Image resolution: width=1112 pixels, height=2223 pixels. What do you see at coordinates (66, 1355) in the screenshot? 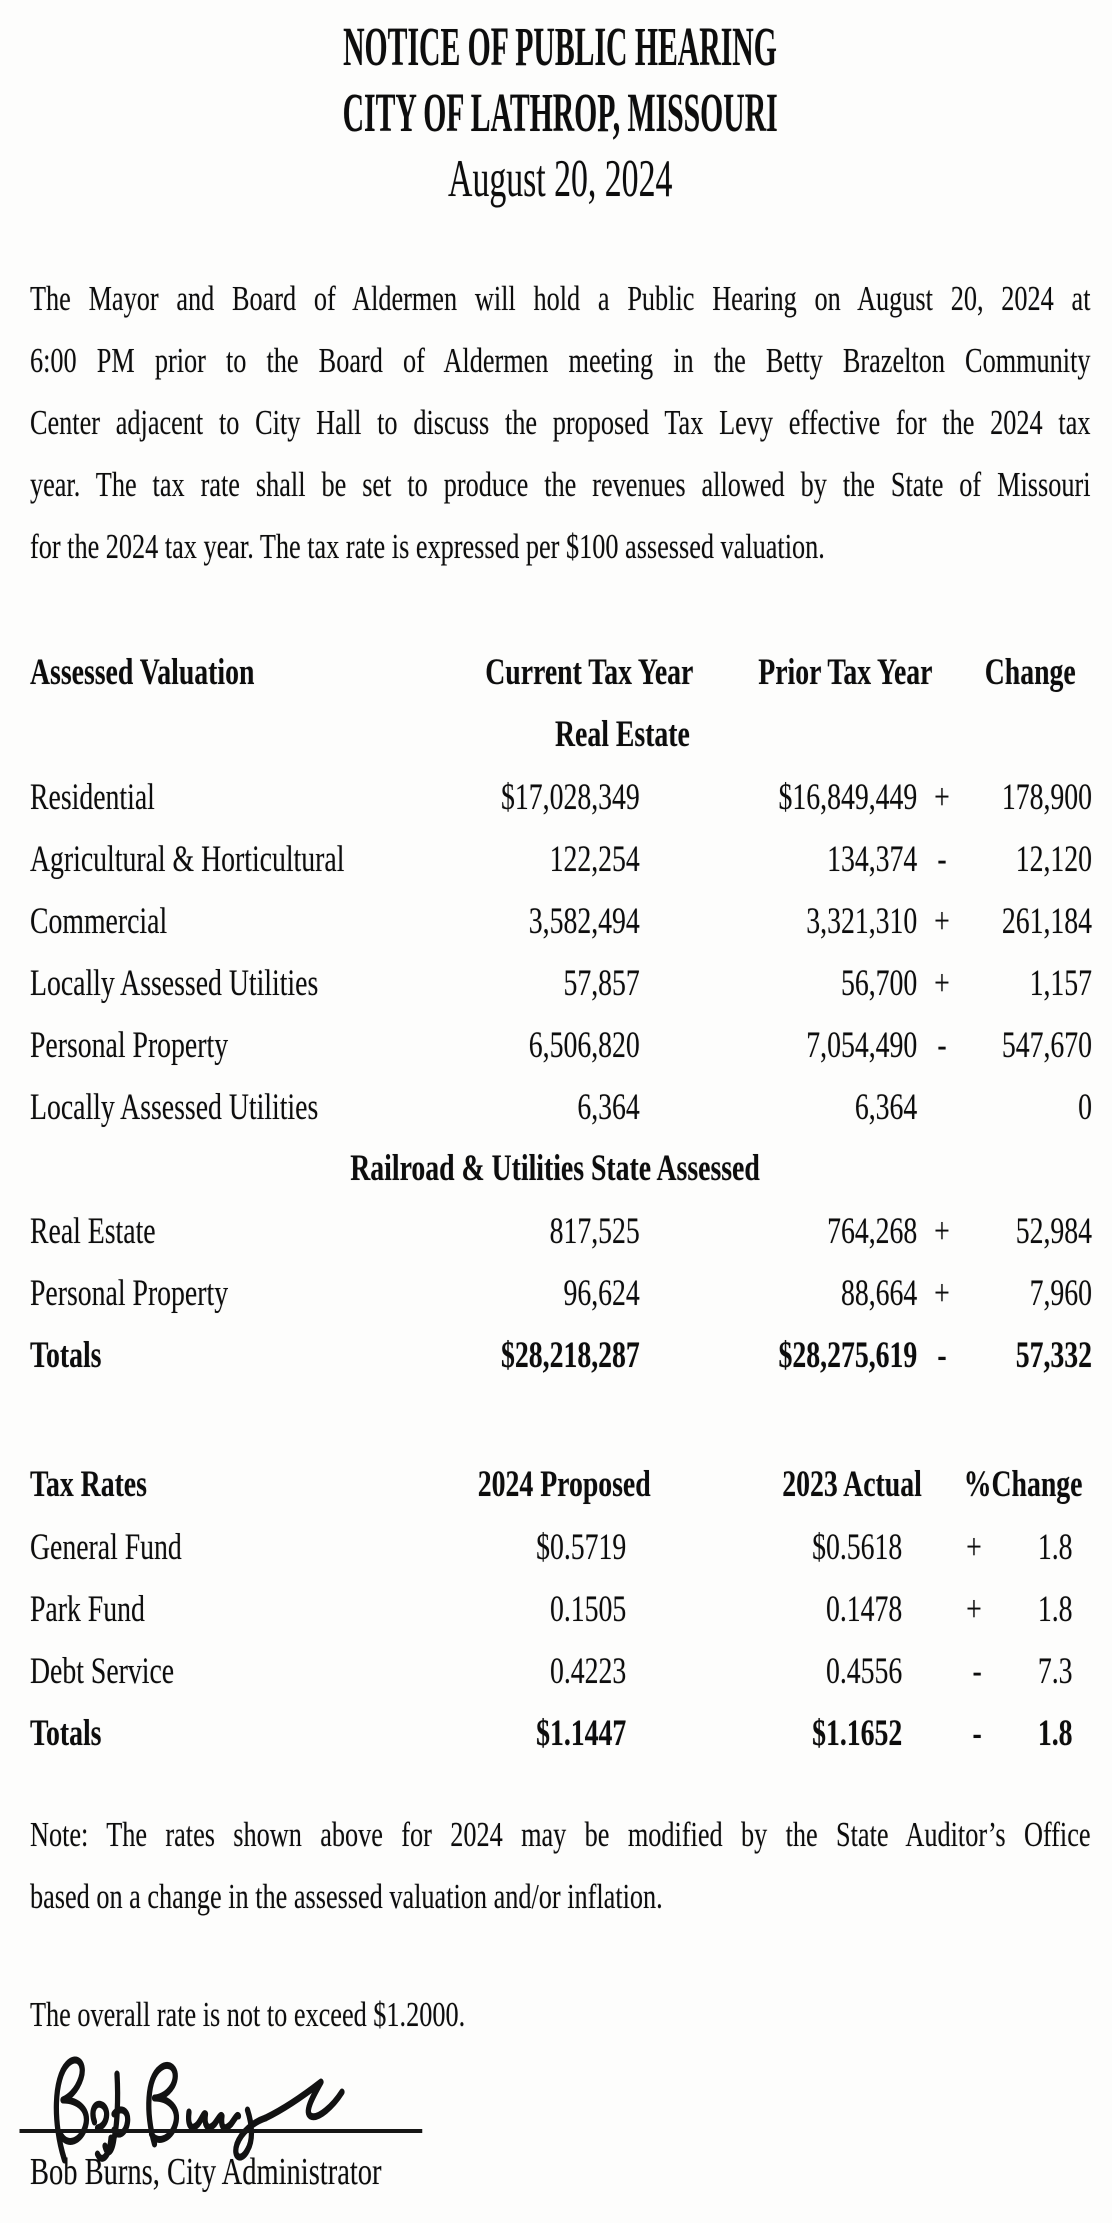
I see `row-label: Totals` at bounding box center [66, 1355].